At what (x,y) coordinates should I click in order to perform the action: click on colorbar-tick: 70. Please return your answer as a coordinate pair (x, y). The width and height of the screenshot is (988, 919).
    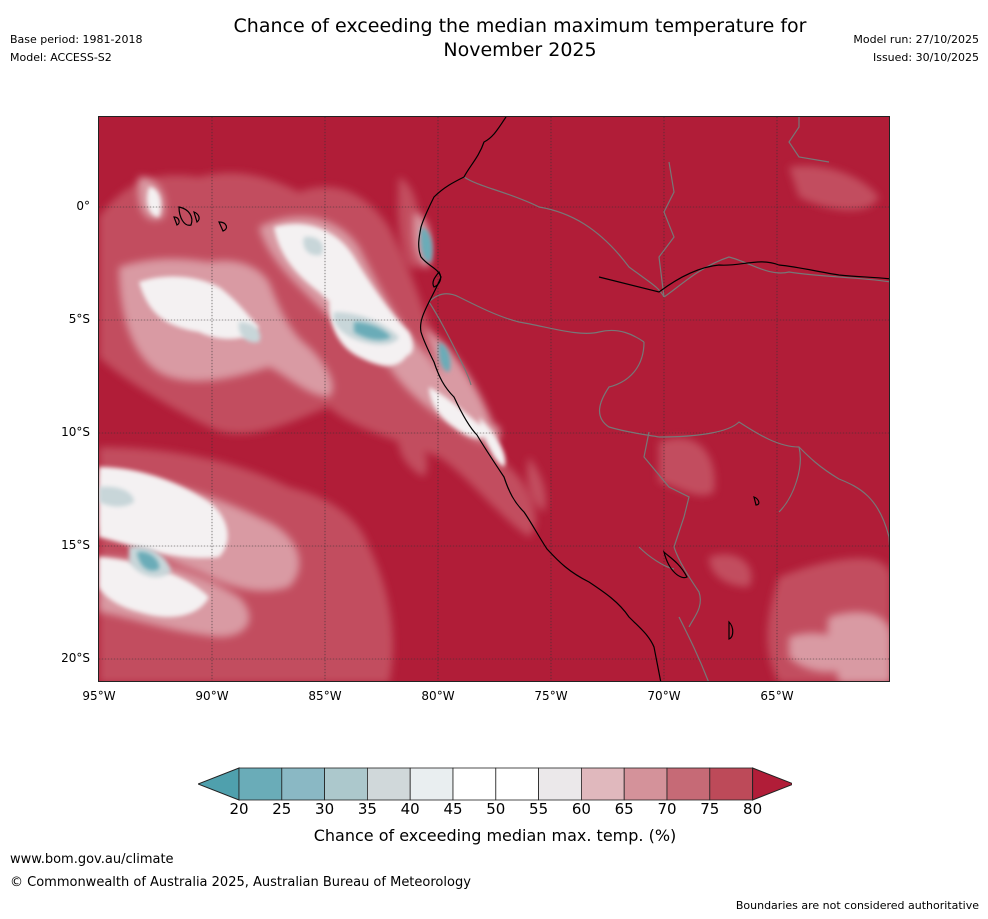
    Looking at the image, I should click on (667, 809).